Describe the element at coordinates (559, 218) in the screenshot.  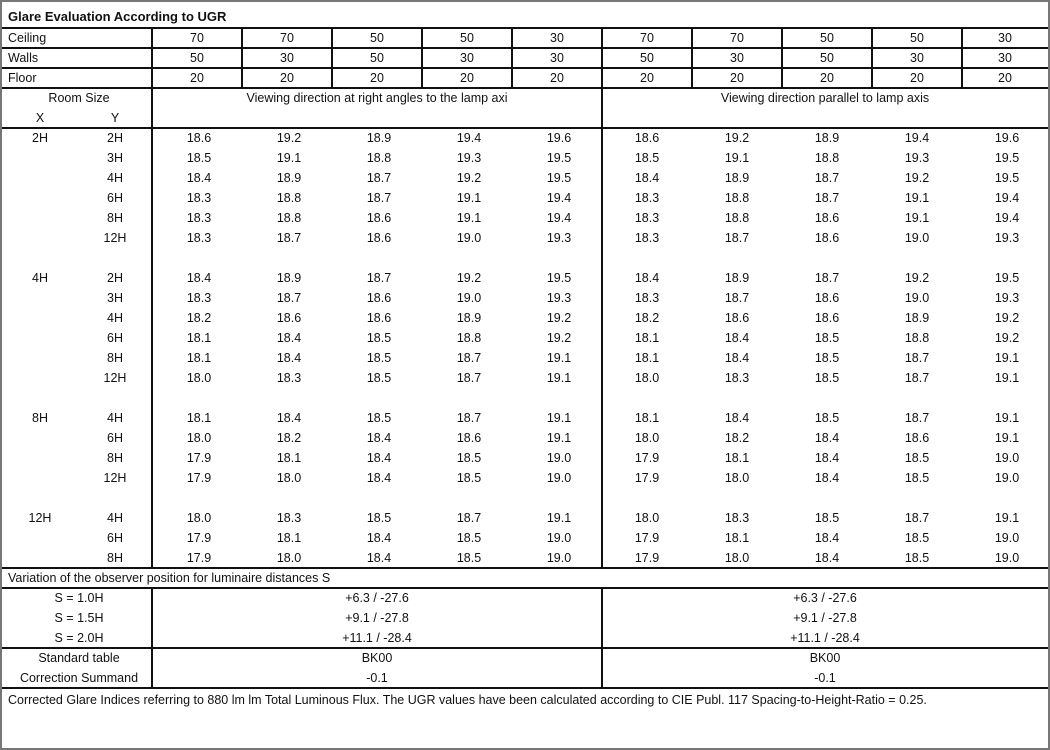
I see `ugr-value: 19.4` at that location.